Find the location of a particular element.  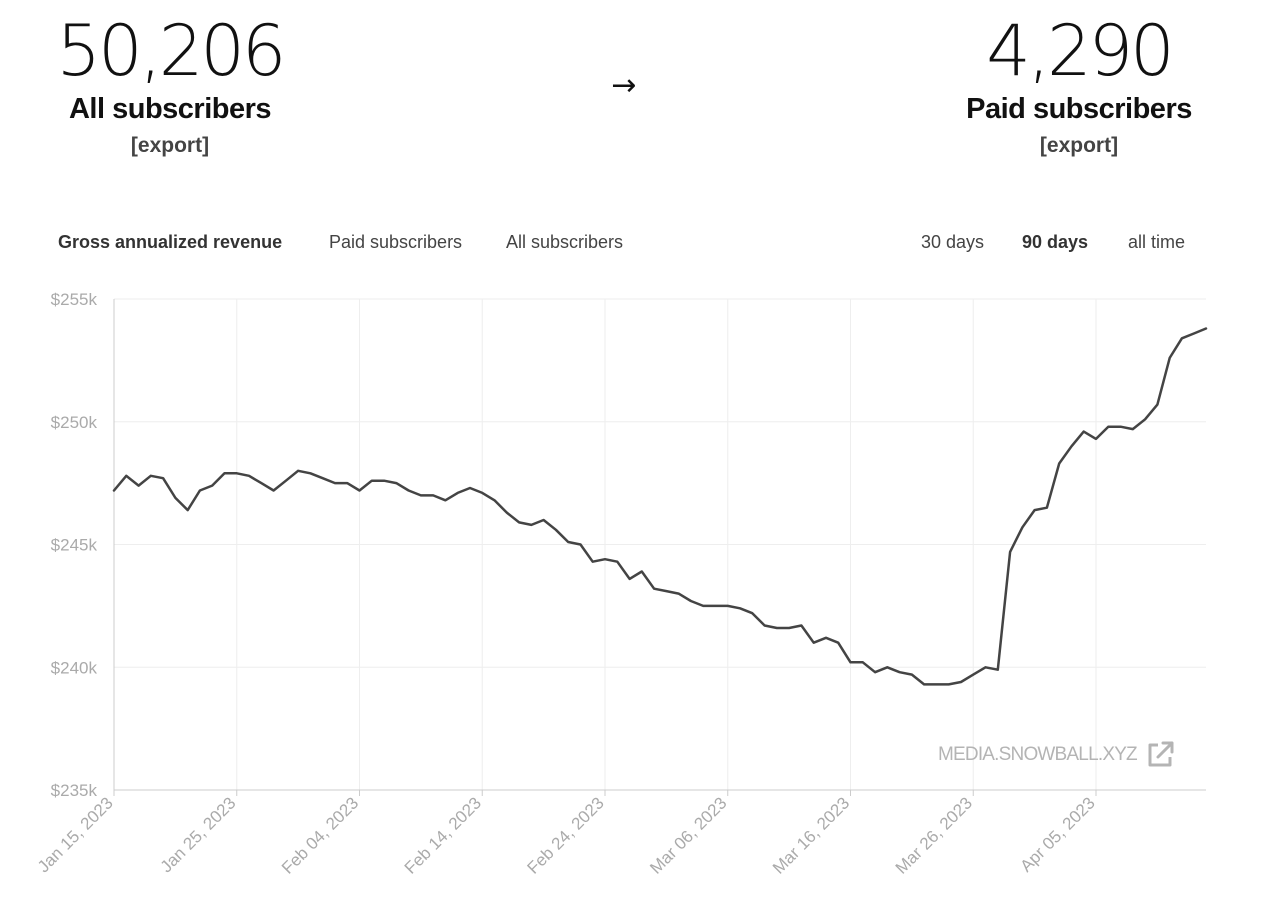

all-subscribers-stat: 50,206 All subscribers [export] is located at coordinates (170, 88).